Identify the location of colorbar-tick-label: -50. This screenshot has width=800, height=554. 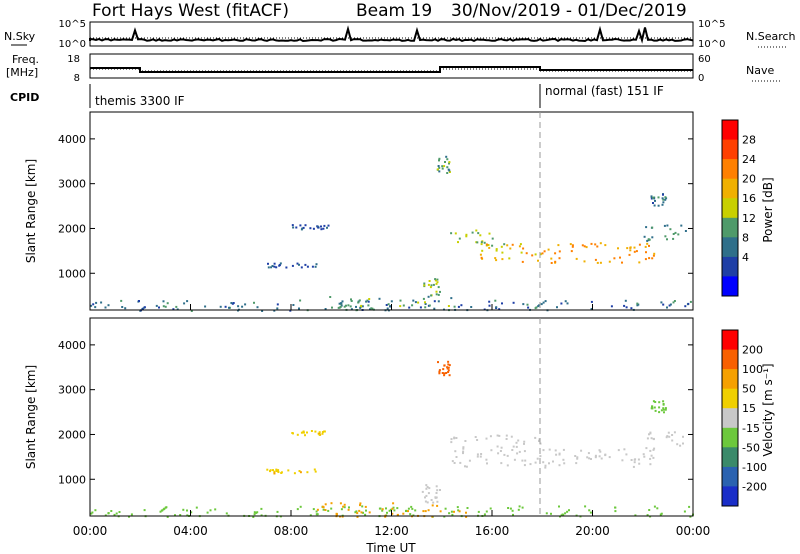
(751, 447).